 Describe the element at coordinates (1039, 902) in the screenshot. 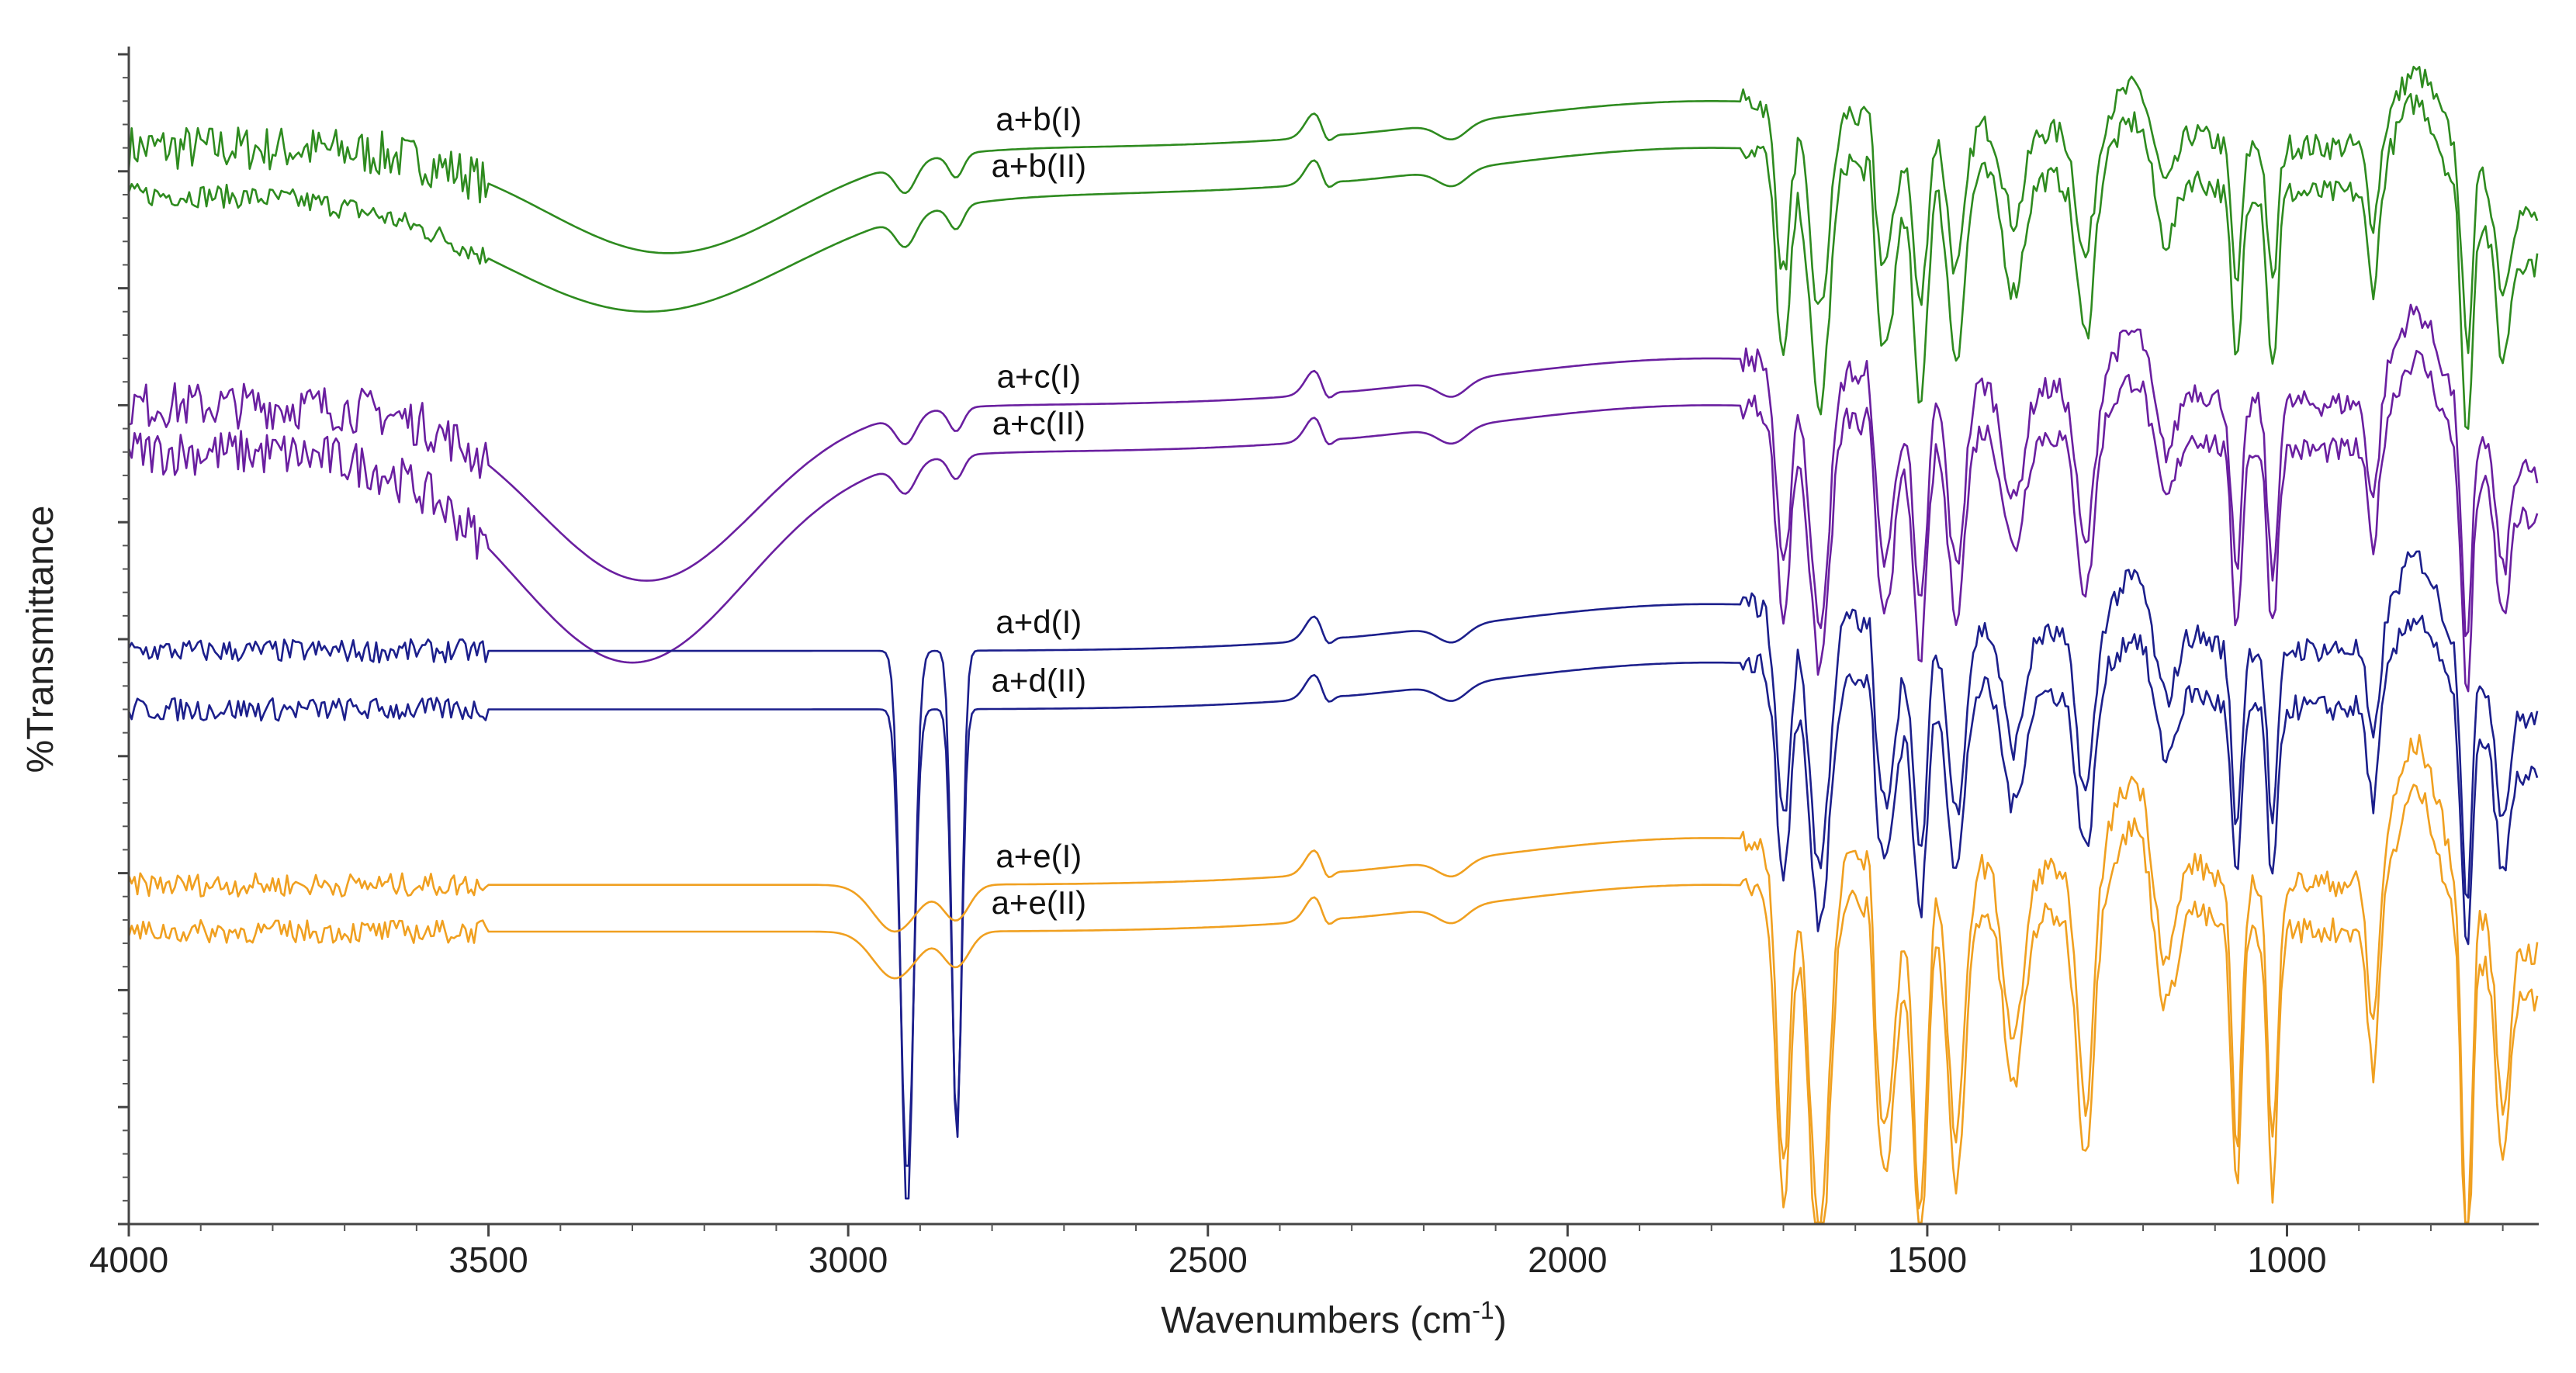

I see `series-label: a+e(II)` at that location.